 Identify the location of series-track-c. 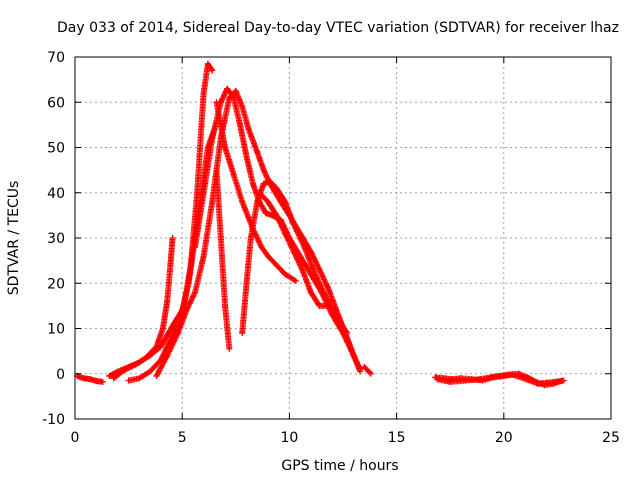
(170, 222).